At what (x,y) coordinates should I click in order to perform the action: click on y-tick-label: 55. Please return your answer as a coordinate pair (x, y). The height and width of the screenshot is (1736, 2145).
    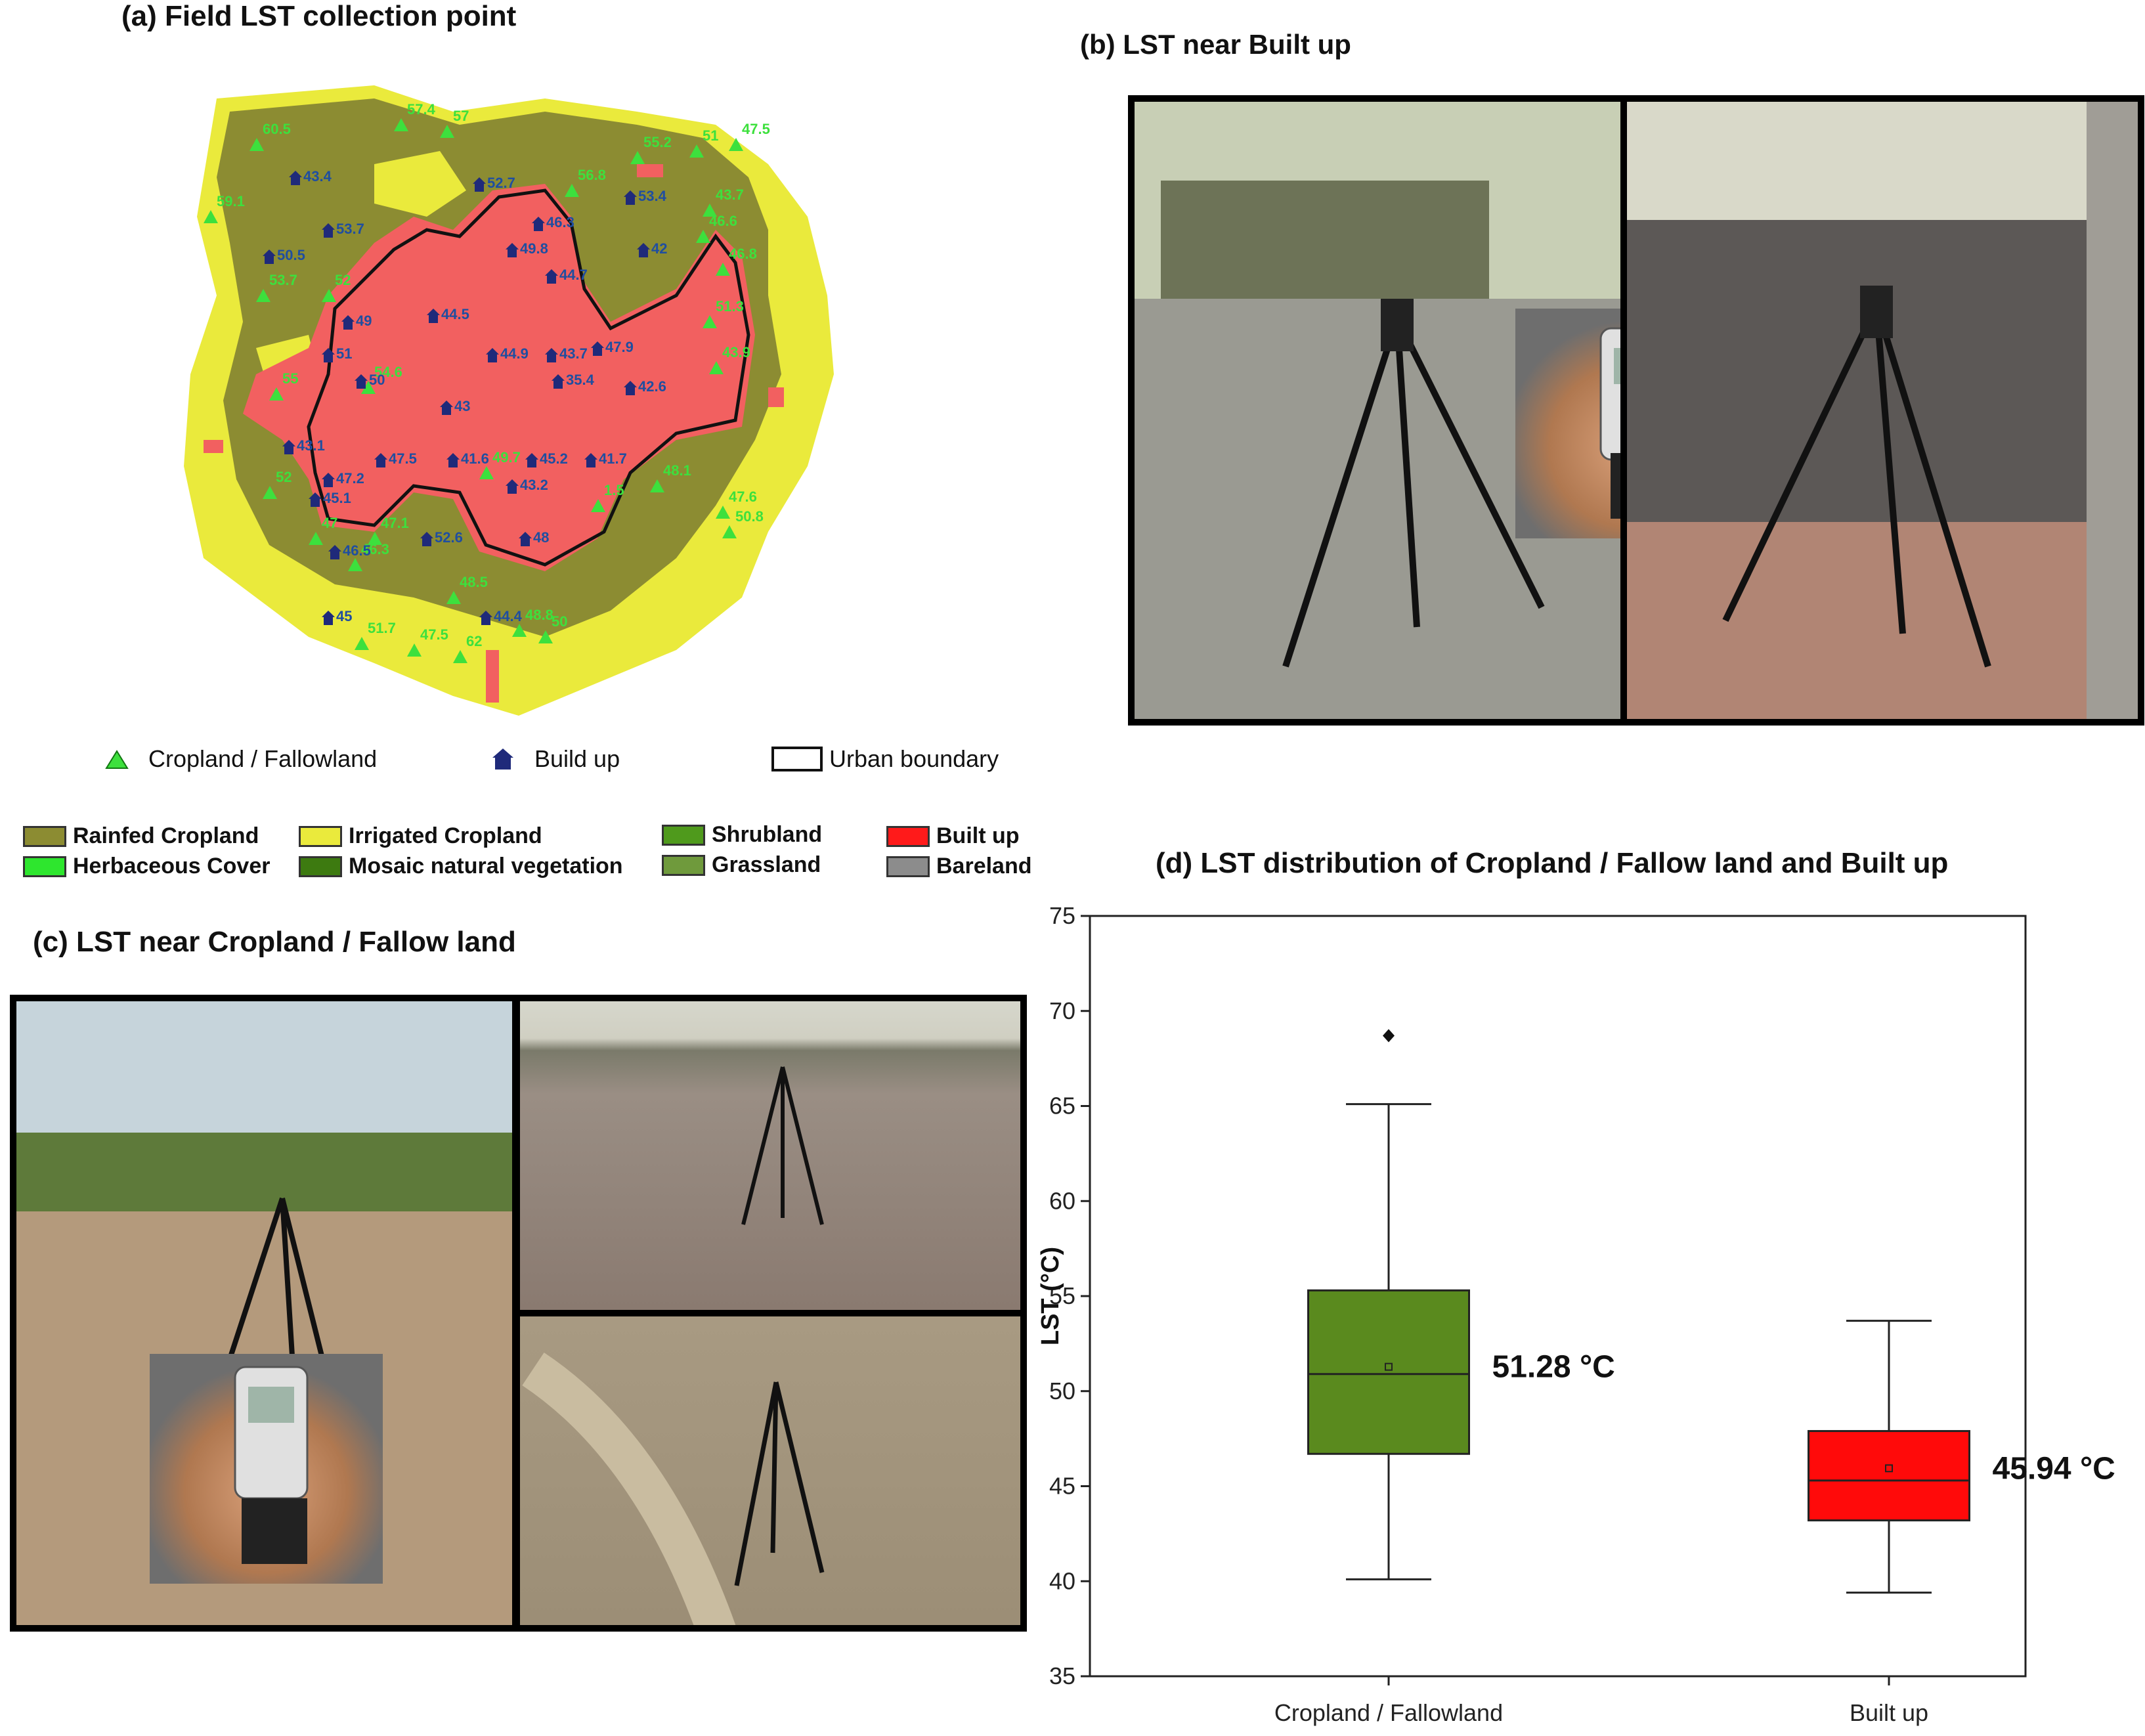
    Looking at the image, I should click on (1062, 1295).